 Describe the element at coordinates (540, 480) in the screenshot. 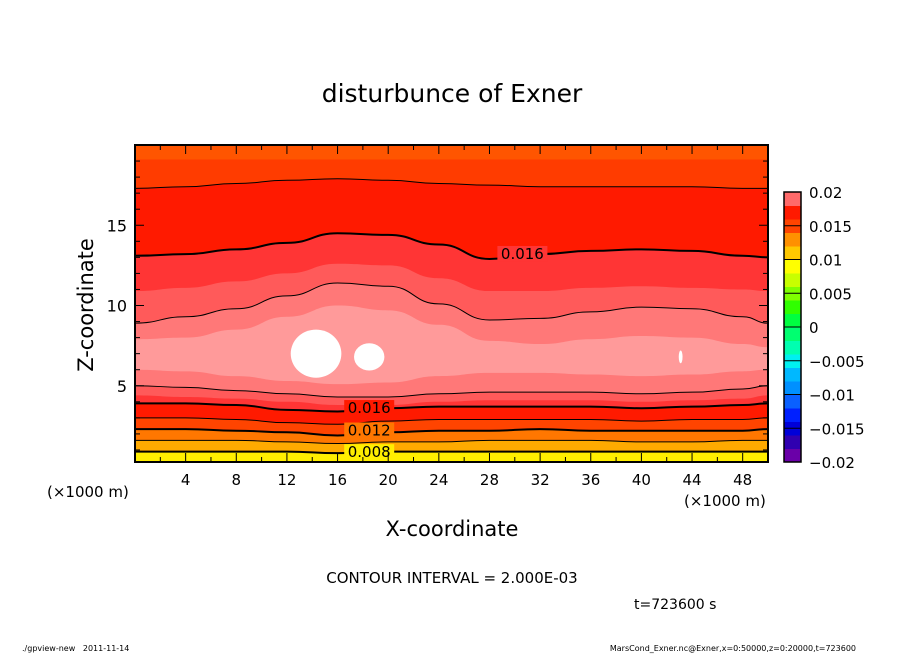

I see `x-tick-label: 32` at that location.